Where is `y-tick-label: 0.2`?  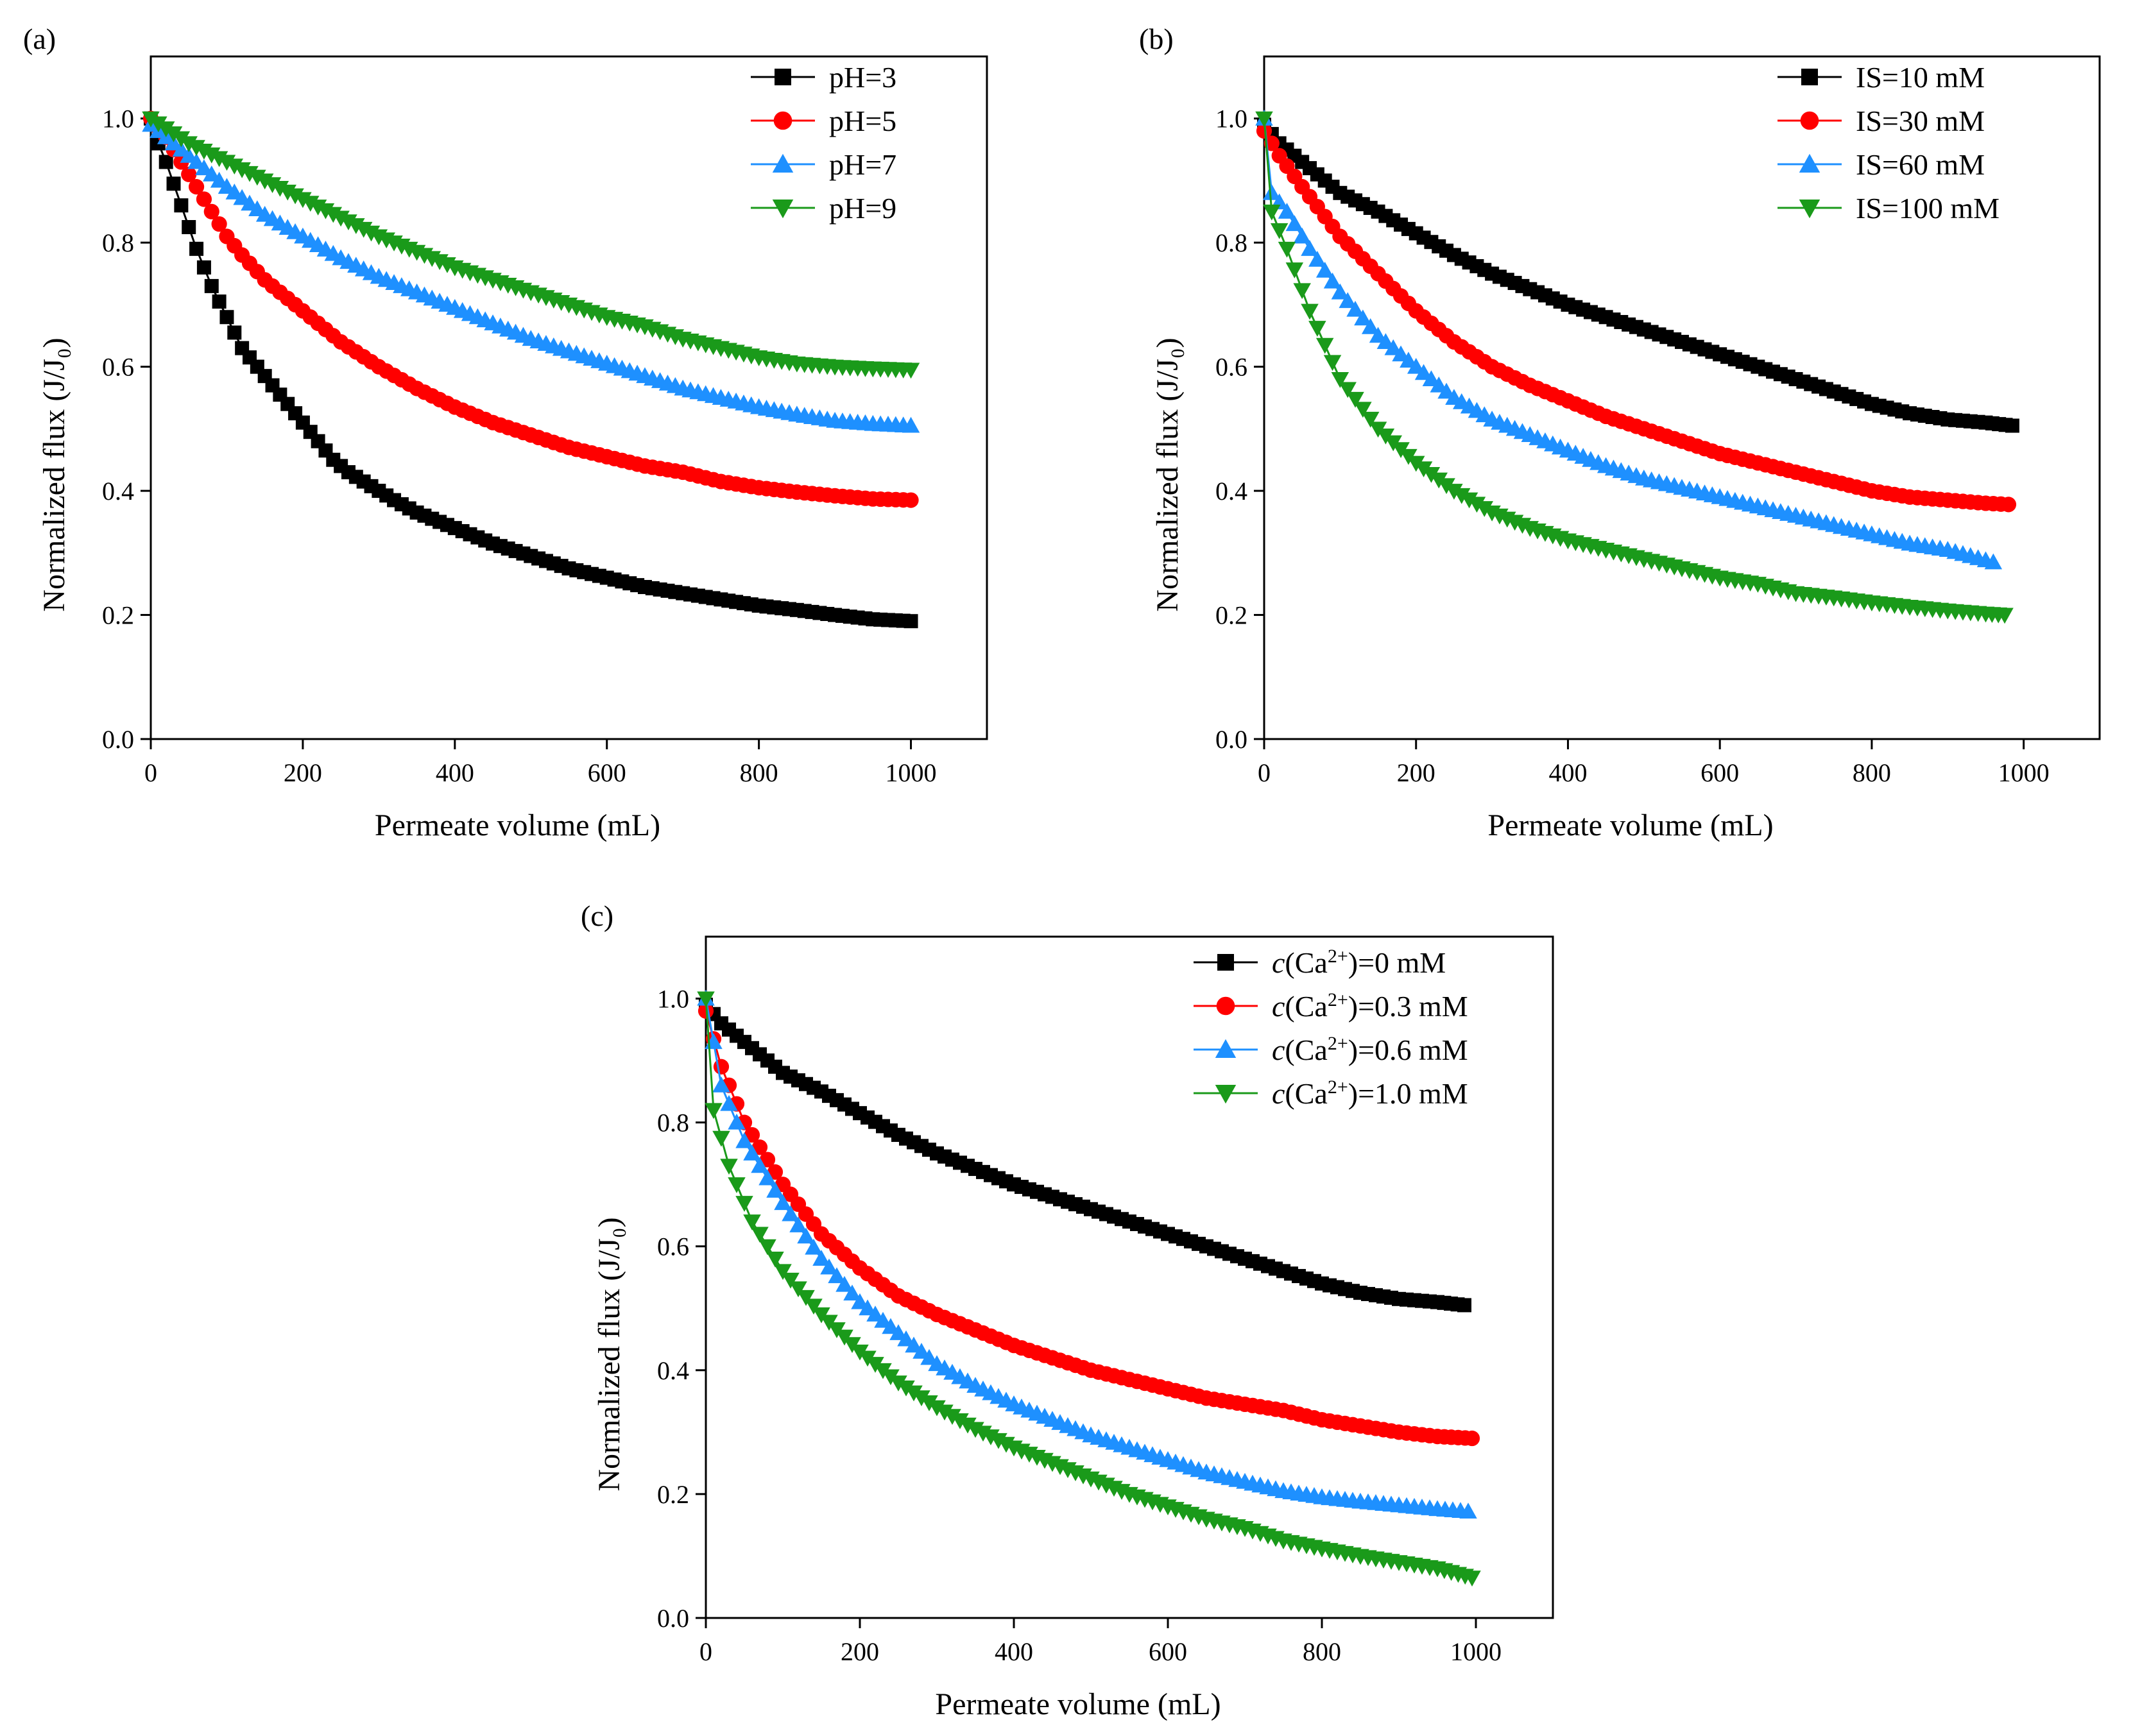 y-tick-label: 0.2 is located at coordinates (1231, 615).